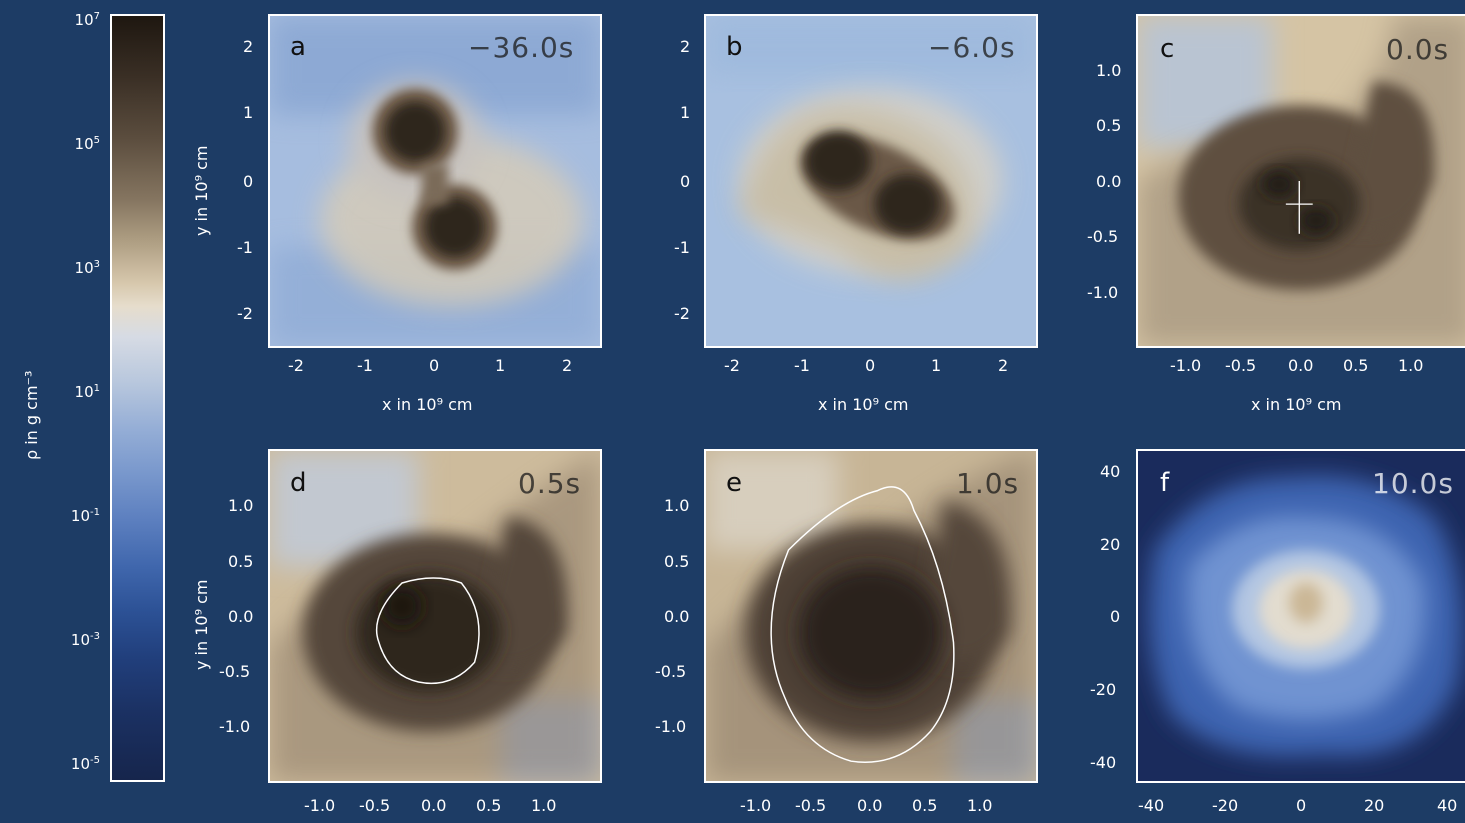 The width and height of the screenshot is (1465, 823). What do you see at coordinates (1103, 762) in the screenshot?
I see `y-tick: -40` at bounding box center [1103, 762].